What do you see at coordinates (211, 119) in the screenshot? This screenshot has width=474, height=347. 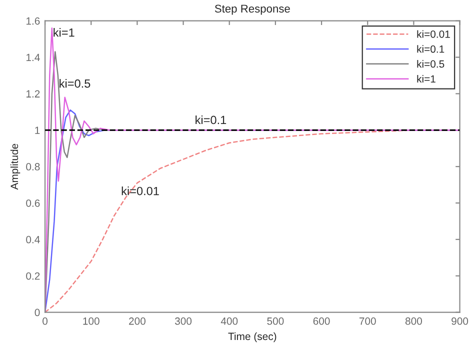 I see `annotation: ki=0.1` at bounding box center [211, 119].